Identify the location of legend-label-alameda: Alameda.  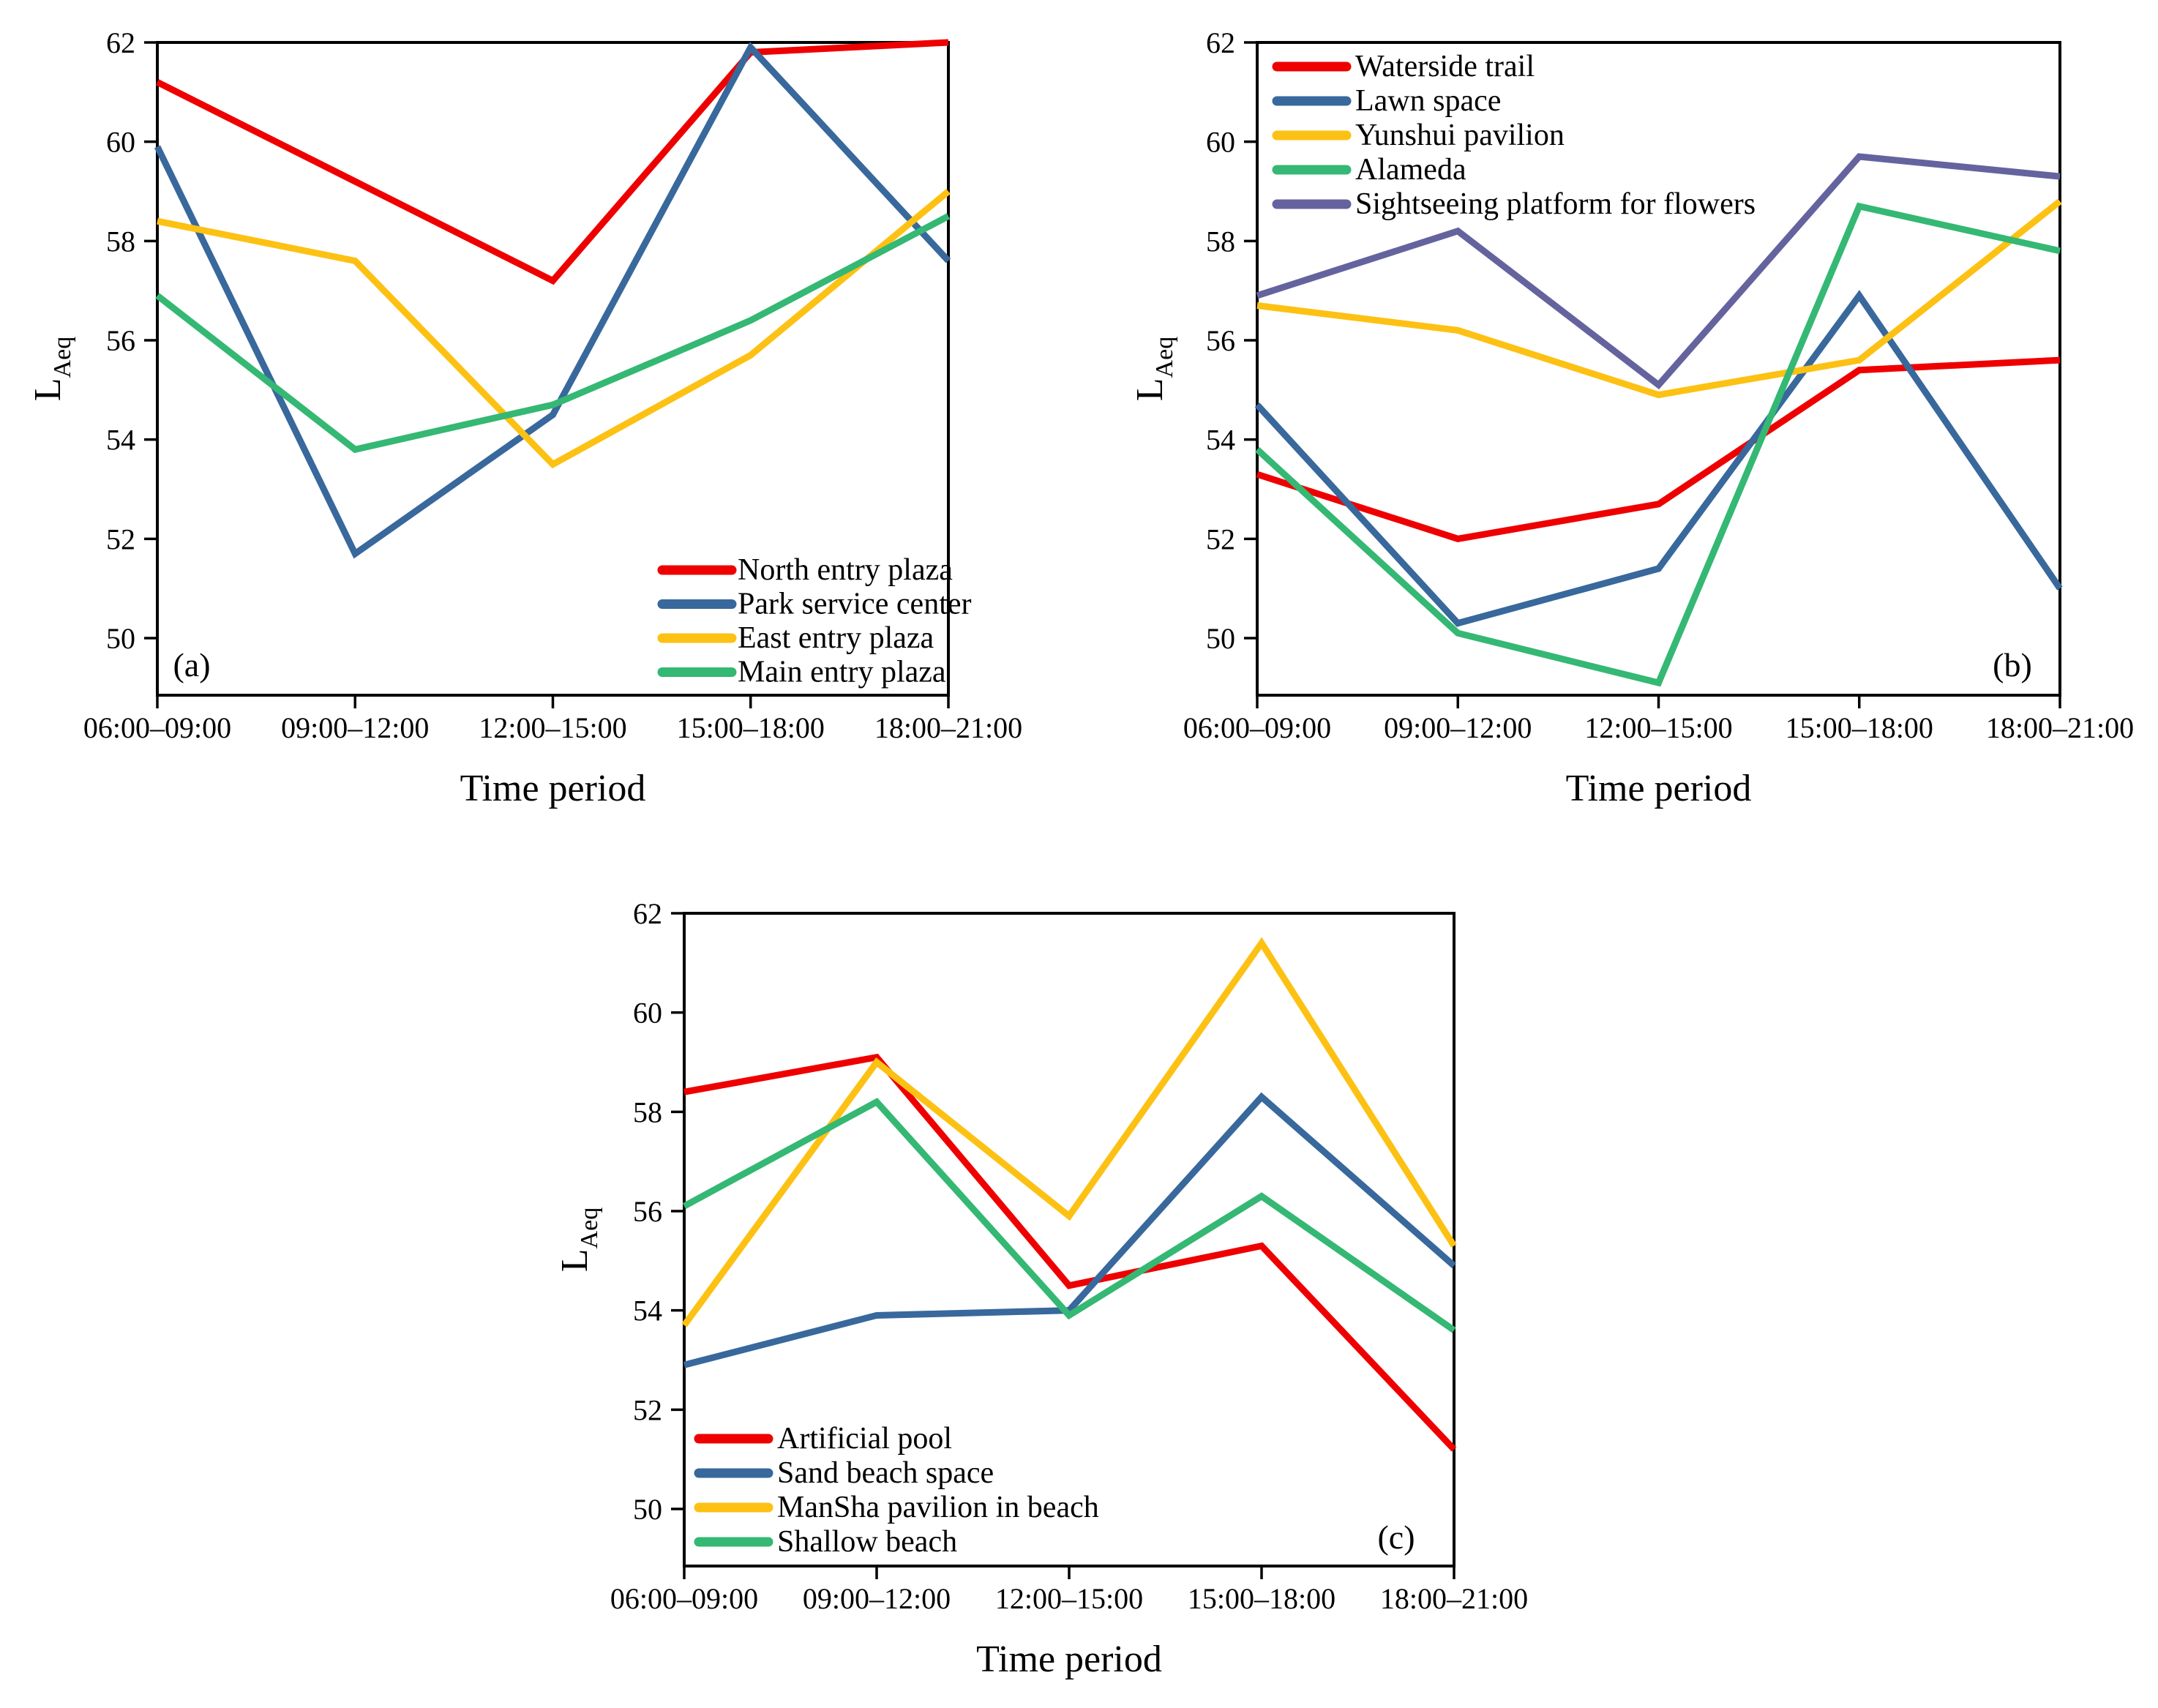
(1410, 170).